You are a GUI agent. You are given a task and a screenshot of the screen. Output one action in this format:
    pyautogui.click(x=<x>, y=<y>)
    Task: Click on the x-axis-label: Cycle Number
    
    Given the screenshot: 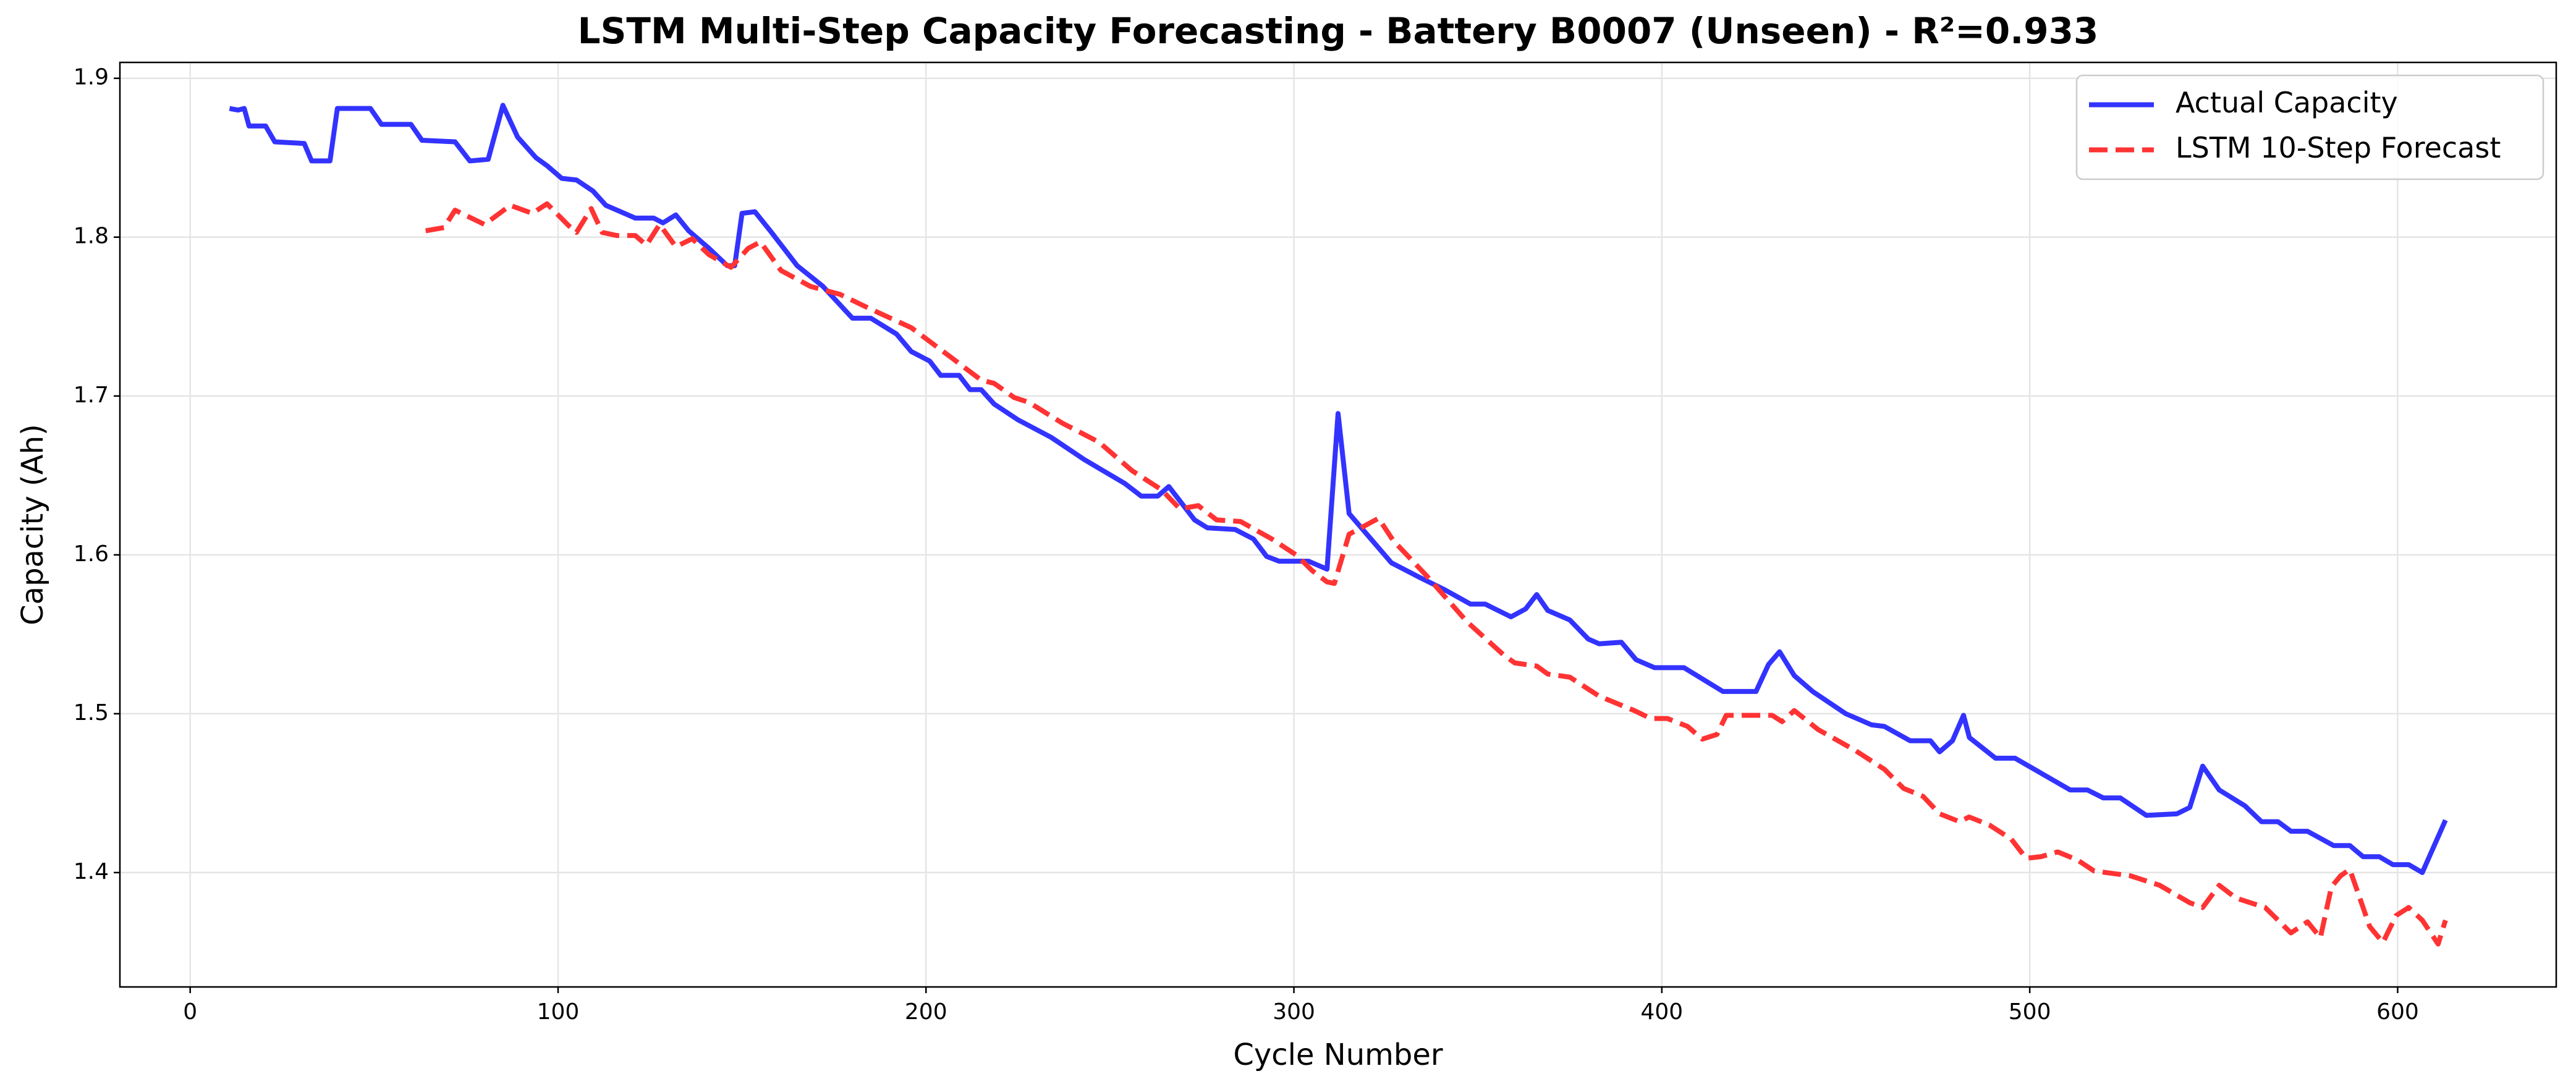 What is the action you would take?
    pyautogui.click(x=1338, y=1055)
    